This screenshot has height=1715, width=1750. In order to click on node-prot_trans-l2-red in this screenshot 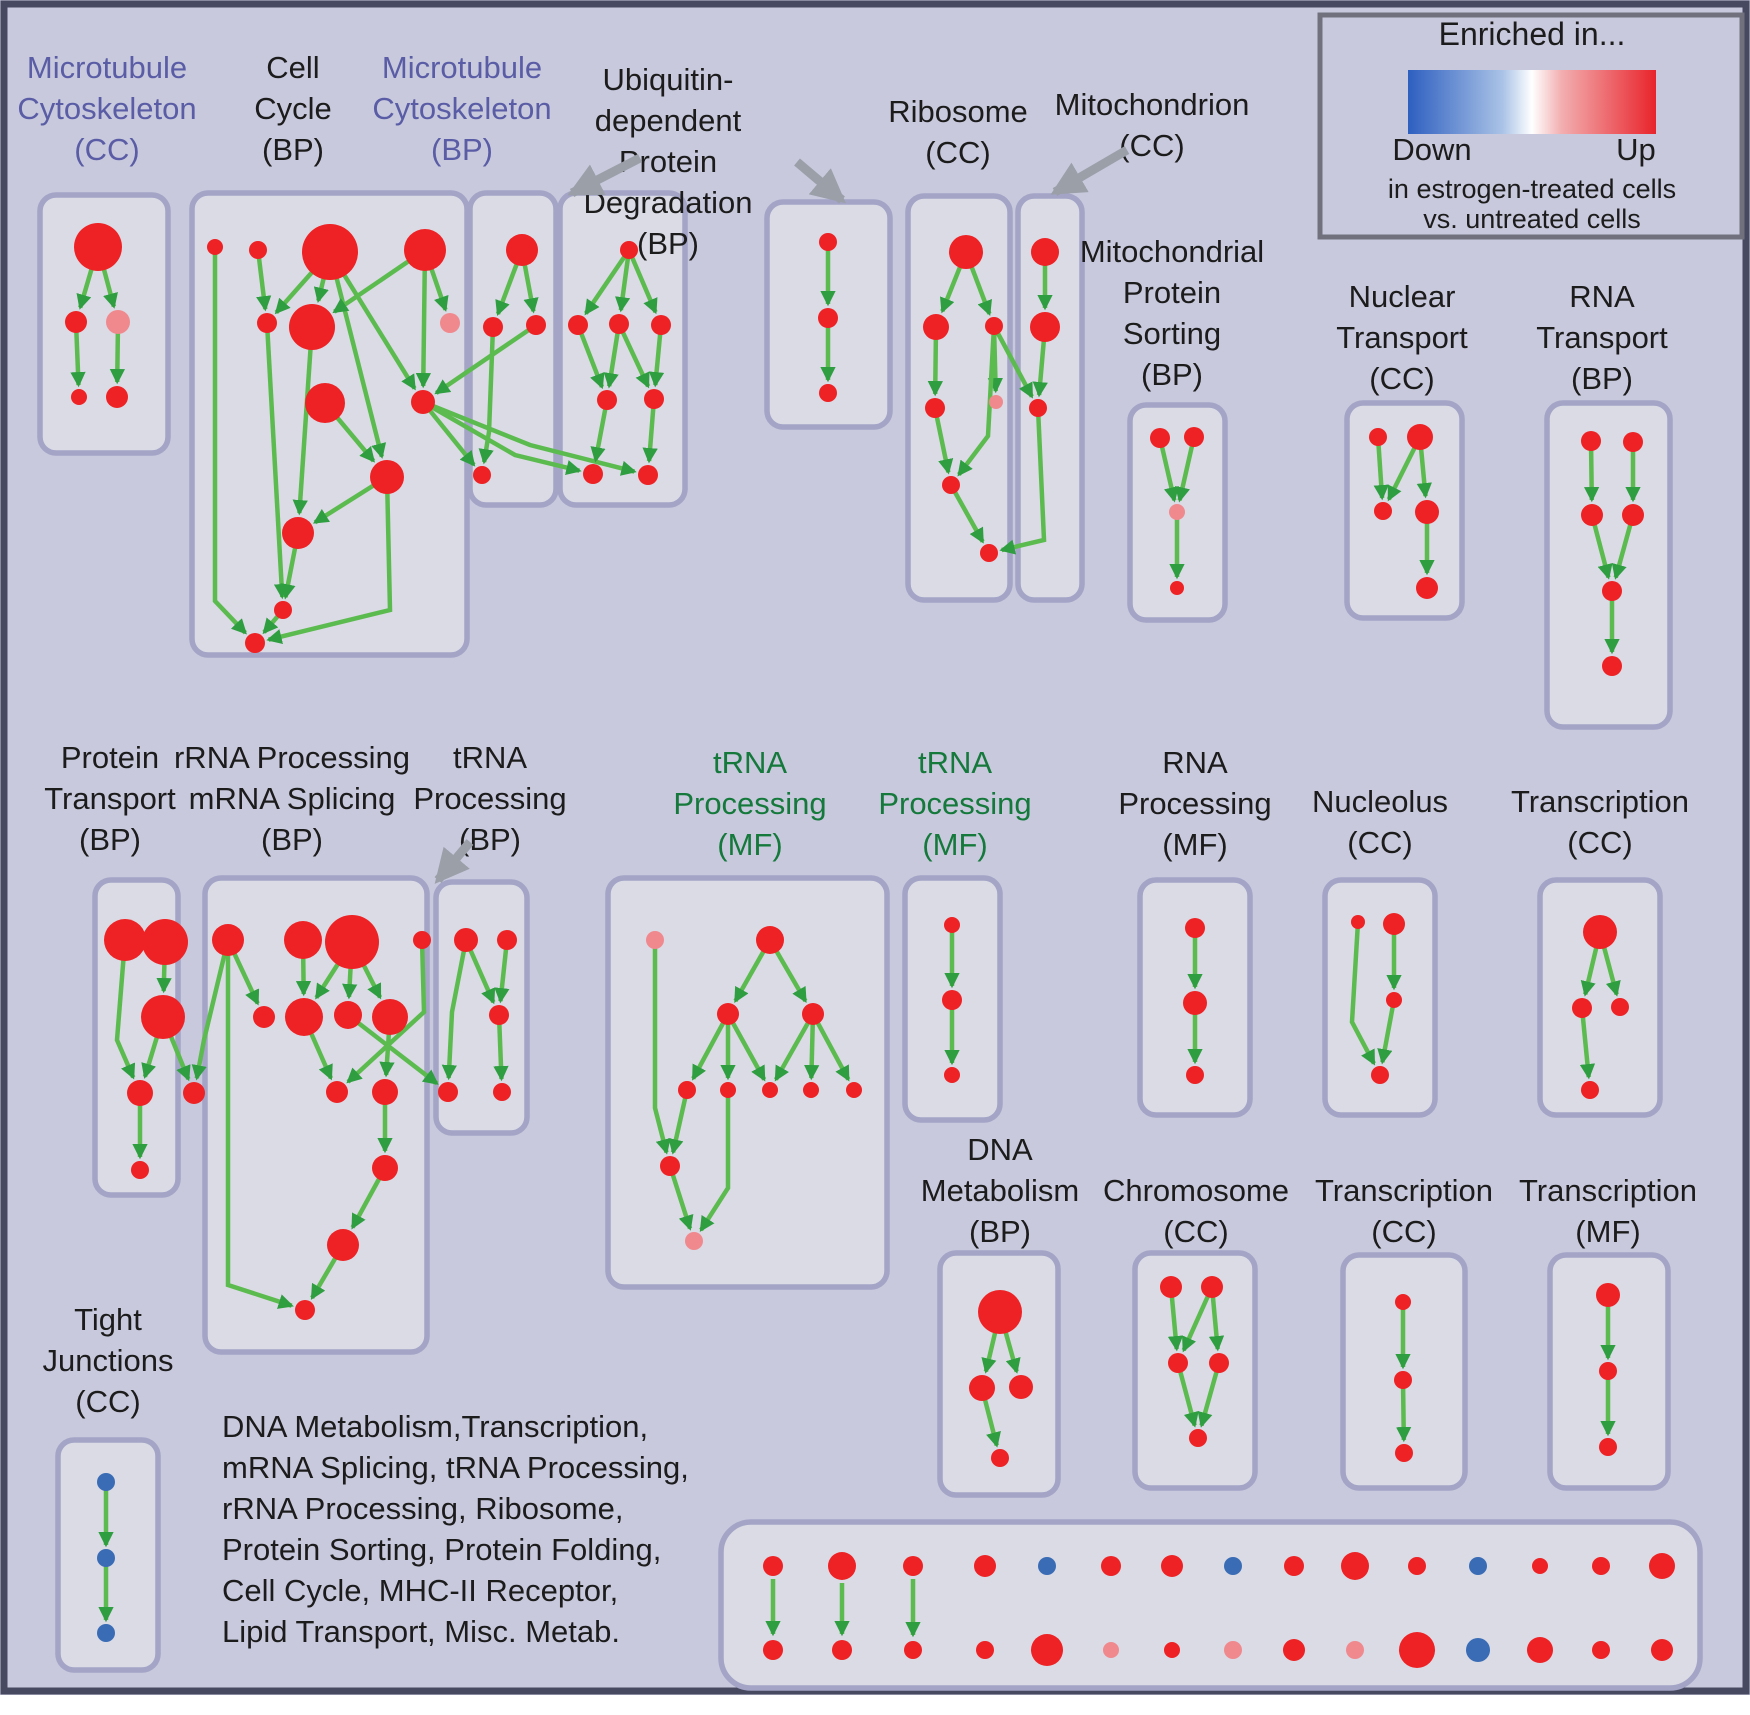, I will do `click(194, 1093)`.